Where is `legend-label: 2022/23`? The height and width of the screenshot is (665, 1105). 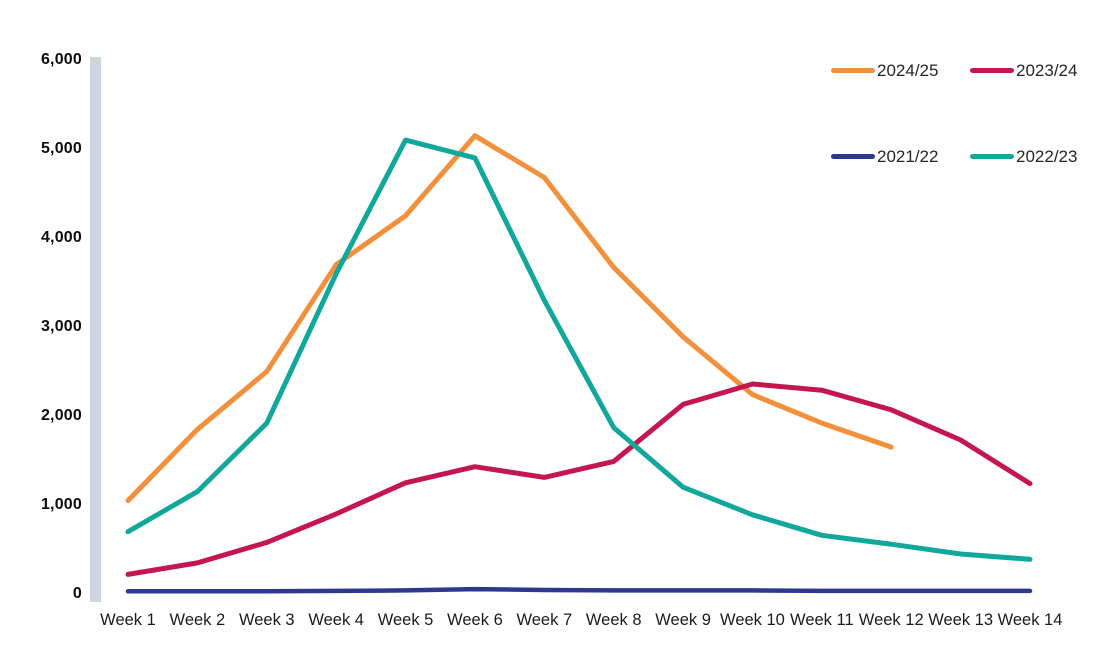
legend-label: 2022/23 is located at coordinates (1047, 156).